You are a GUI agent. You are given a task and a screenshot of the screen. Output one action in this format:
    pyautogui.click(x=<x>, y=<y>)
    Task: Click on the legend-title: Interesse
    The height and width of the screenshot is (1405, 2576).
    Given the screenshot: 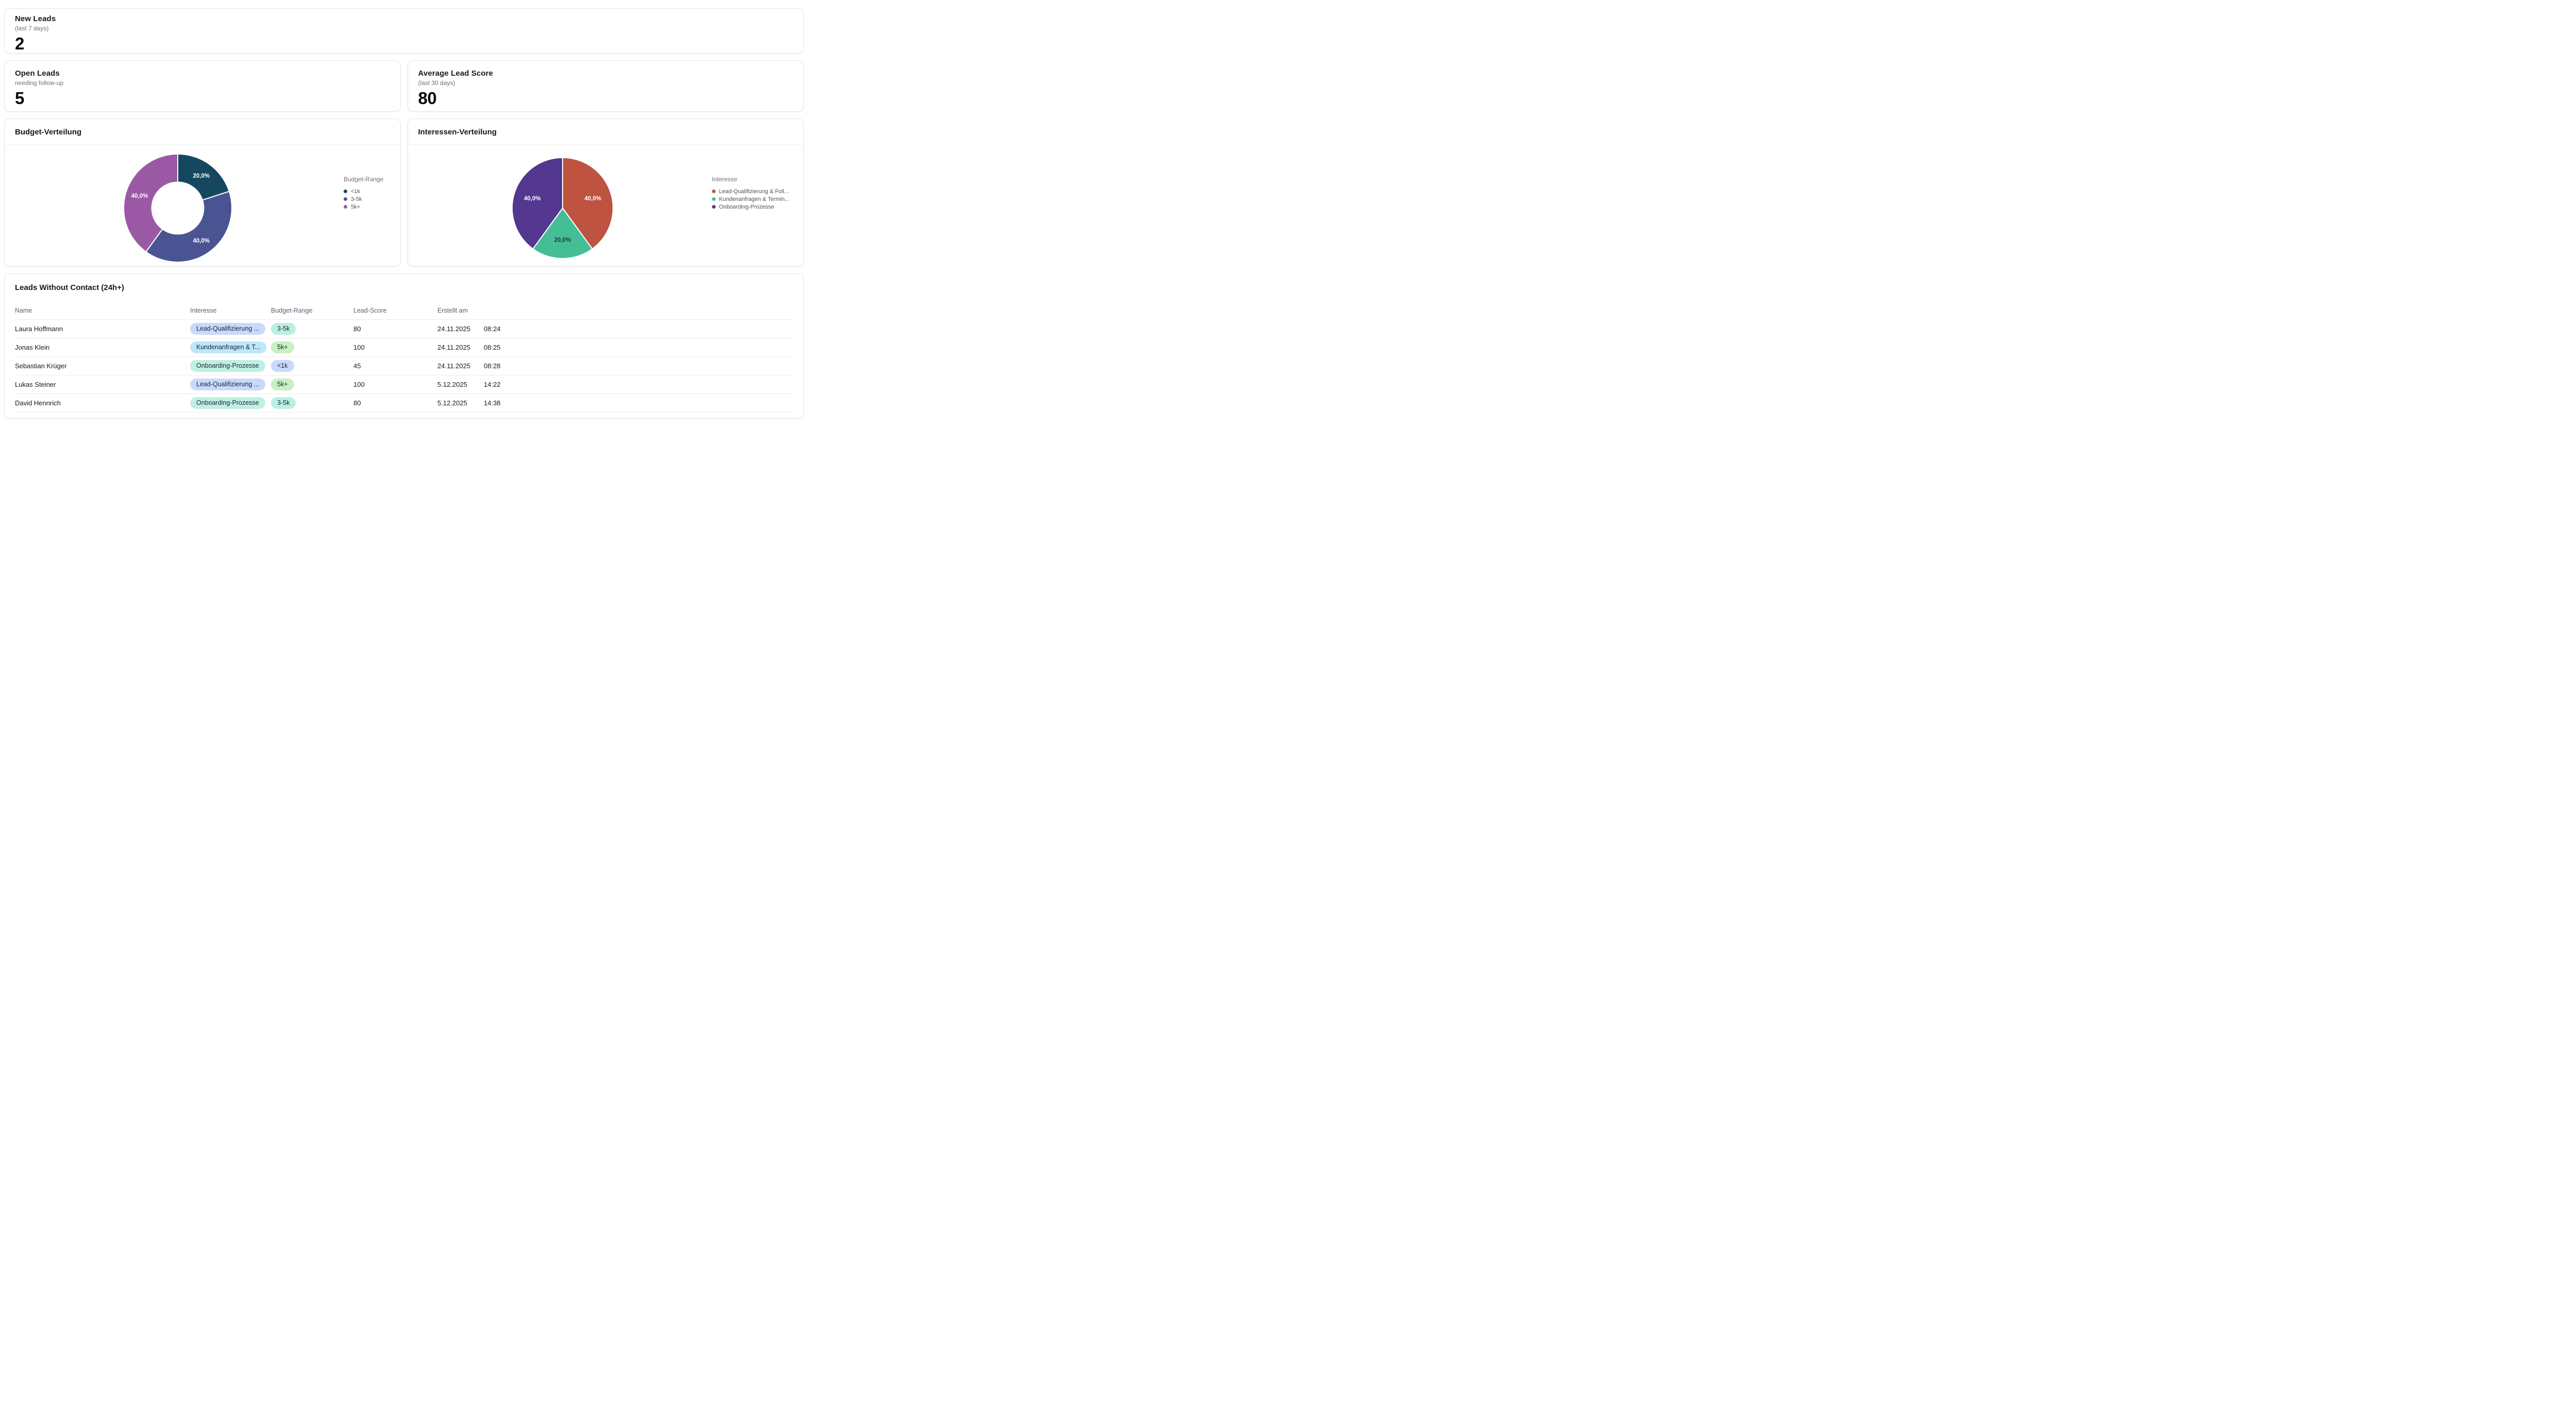 What is the action you would take?
    pyautogui.click(x=724, y=179)
    